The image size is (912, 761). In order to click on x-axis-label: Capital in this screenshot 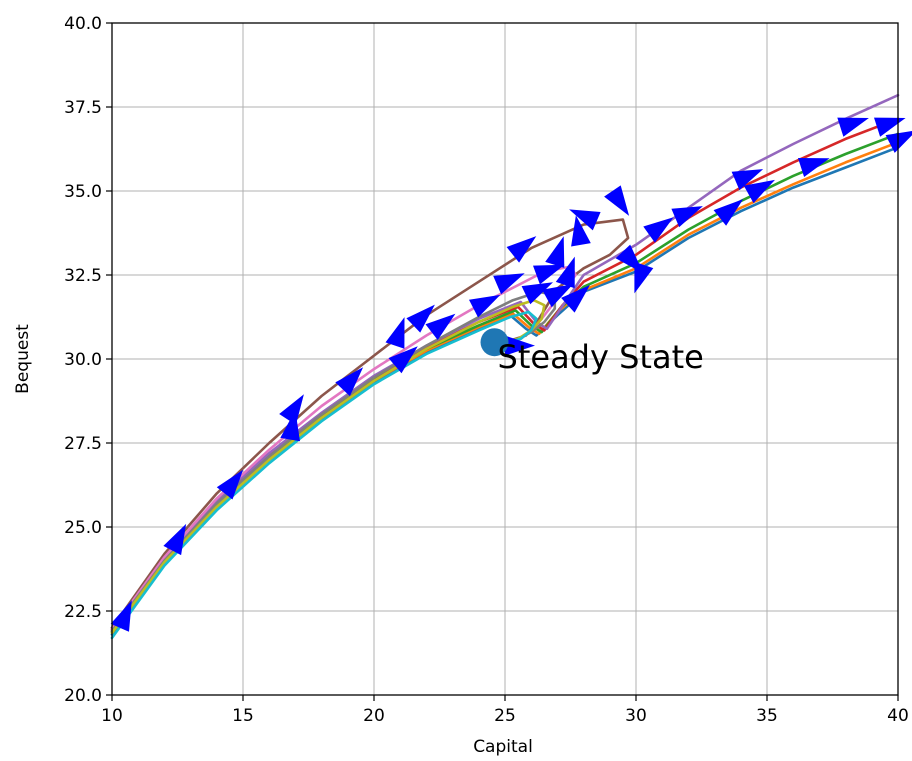, I will do `click(503, 747)`.